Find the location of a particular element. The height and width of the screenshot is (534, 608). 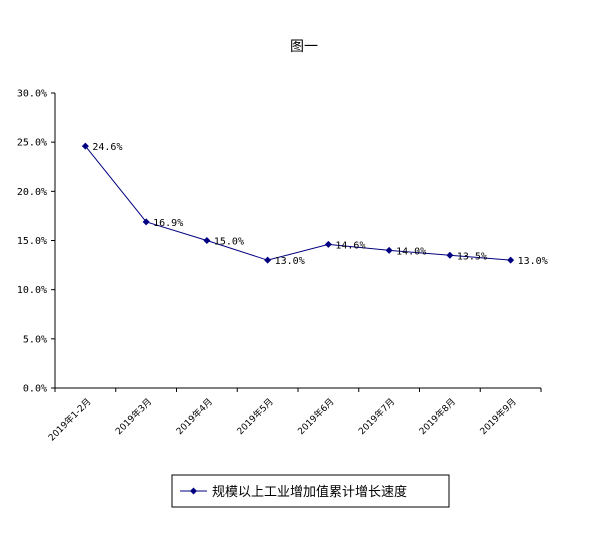

y-tick-label: 30.0% is located at coordinates (32, 94).